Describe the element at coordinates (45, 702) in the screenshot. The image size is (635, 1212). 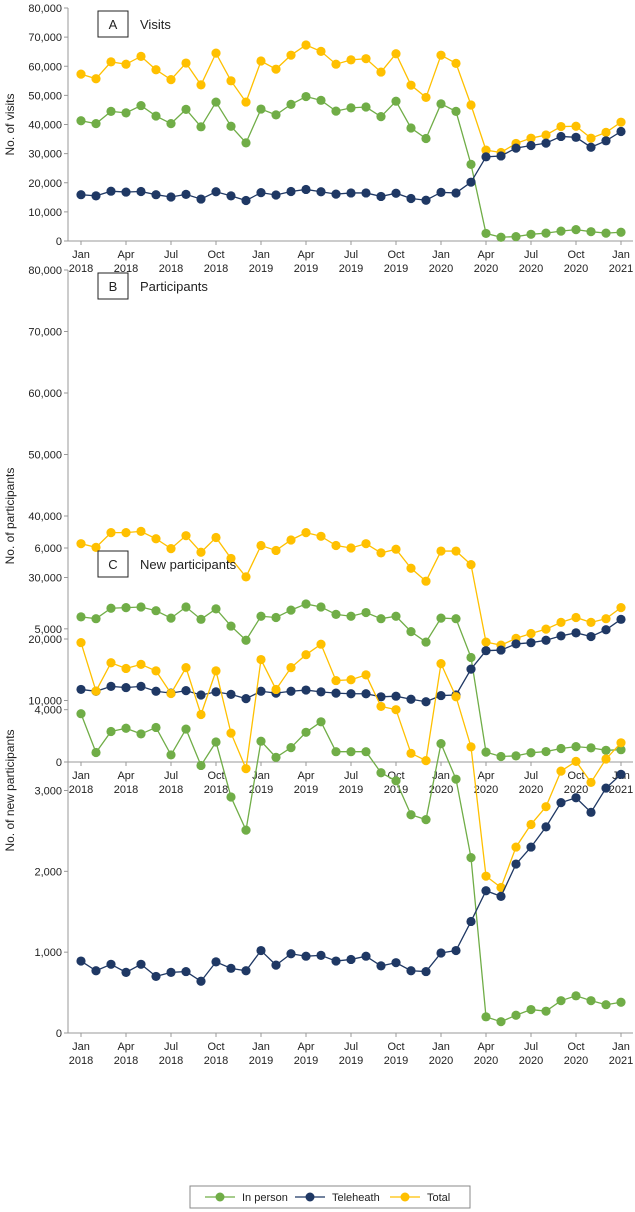
I see `y-tick-label: 10,000` at that location.